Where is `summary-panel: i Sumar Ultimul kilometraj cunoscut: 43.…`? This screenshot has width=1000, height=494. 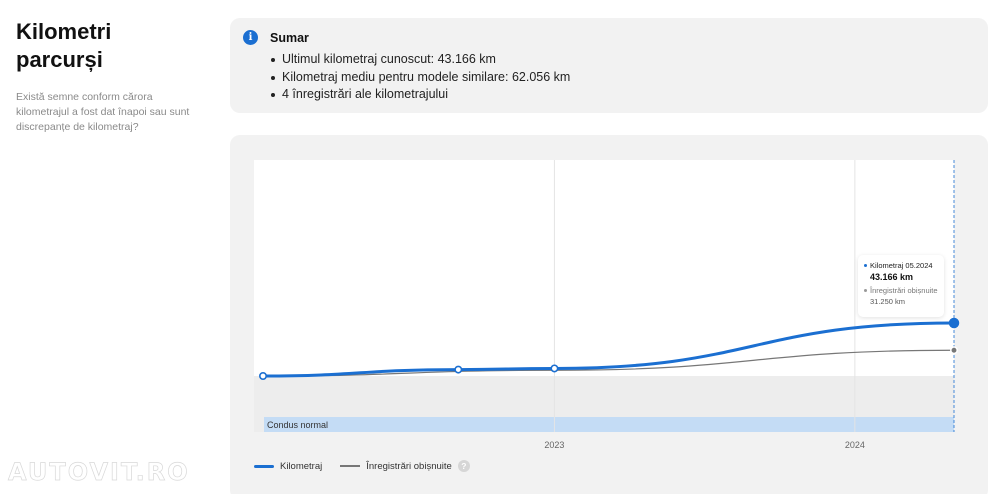
summary-panel: i Sumar Ultimul kilometraj cunoscut: 43.… is located at coordinates (609, 65).